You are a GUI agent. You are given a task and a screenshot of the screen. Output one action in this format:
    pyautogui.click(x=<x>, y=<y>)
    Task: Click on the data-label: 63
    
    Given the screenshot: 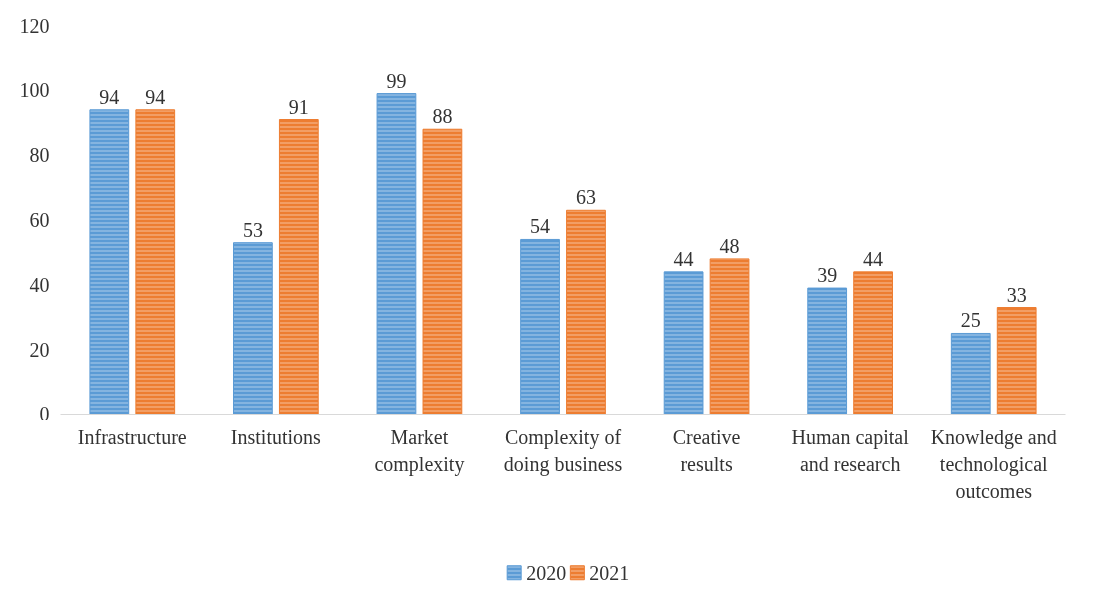 What is the action you would take?
    pyautogui.click(x=585, y=197)
    